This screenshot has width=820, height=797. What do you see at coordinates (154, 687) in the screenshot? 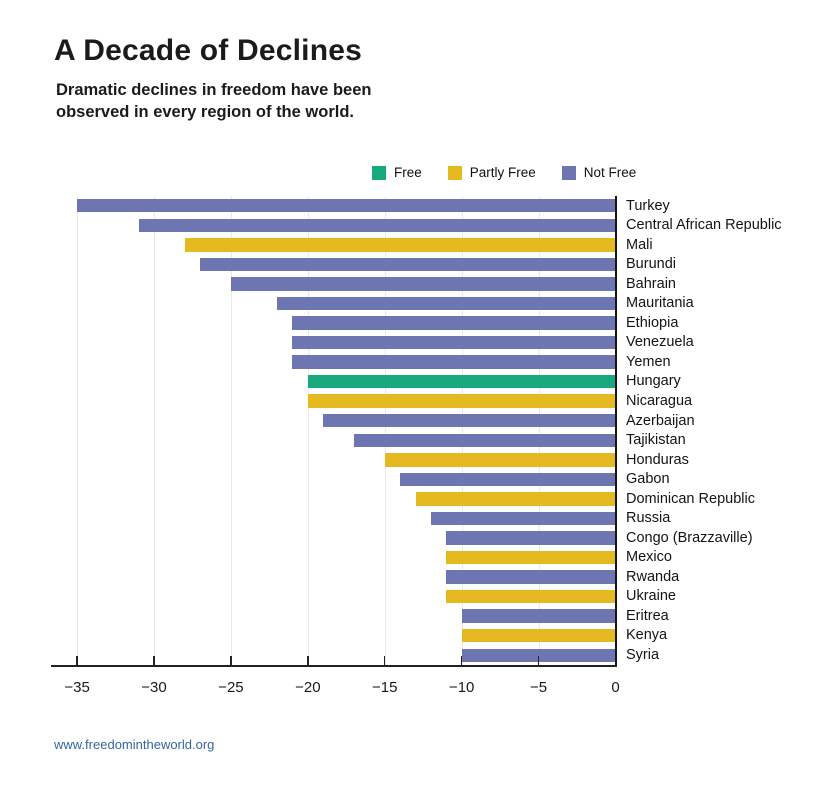
I see `x-tick-label: −30` at bounding box center [154, 687].